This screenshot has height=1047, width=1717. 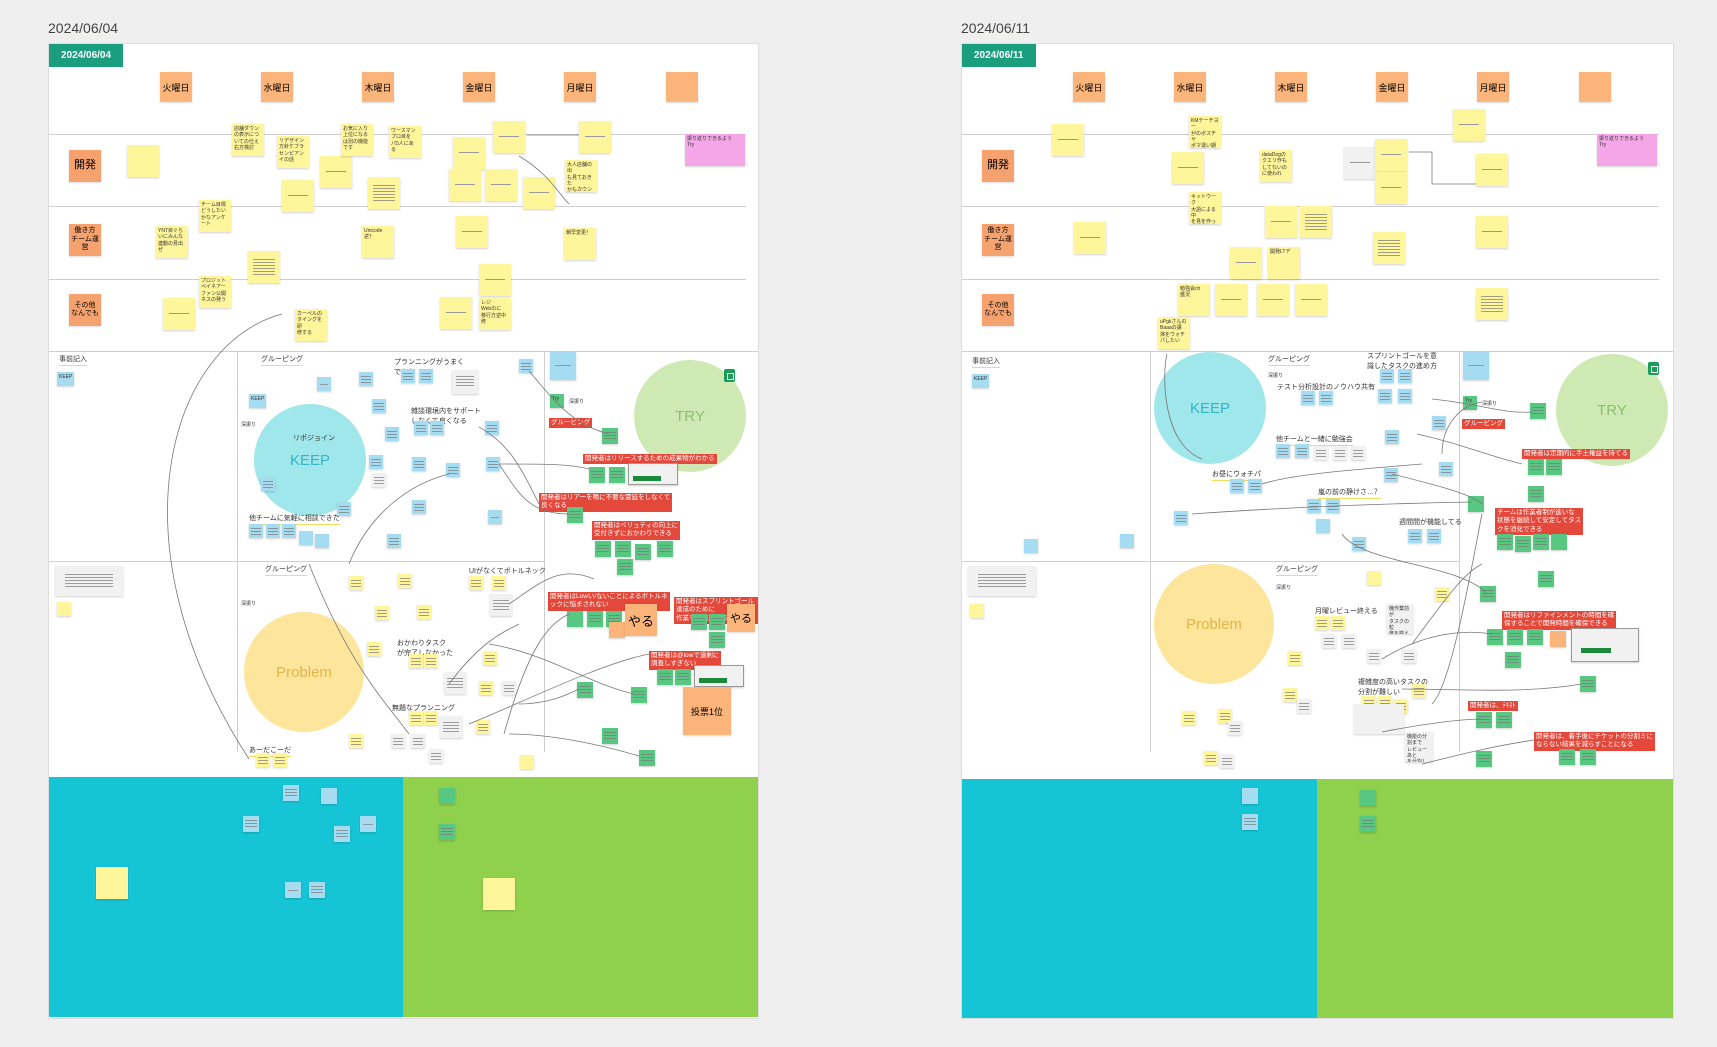 What do you see at coordinates (1539, 522) in the screenshot?
I see `goal-label: チームは作業者制が進いな 状態を継続して安定してタス クを消化できる` at bounding box center [1539, 522].